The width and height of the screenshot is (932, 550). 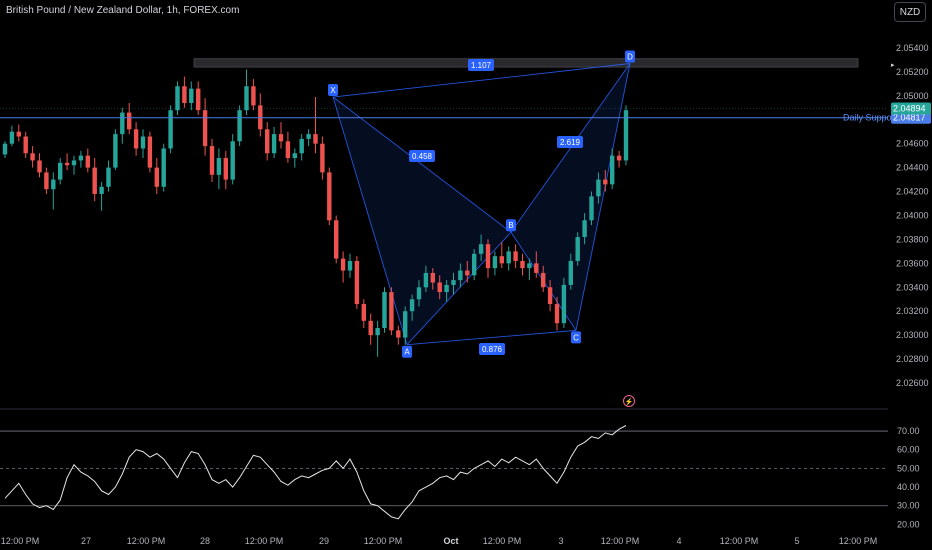 What do you see at coordinates (576, 337) in the screenshot?
I see `pattern-point-label: C` at bounding box center [576, 337].